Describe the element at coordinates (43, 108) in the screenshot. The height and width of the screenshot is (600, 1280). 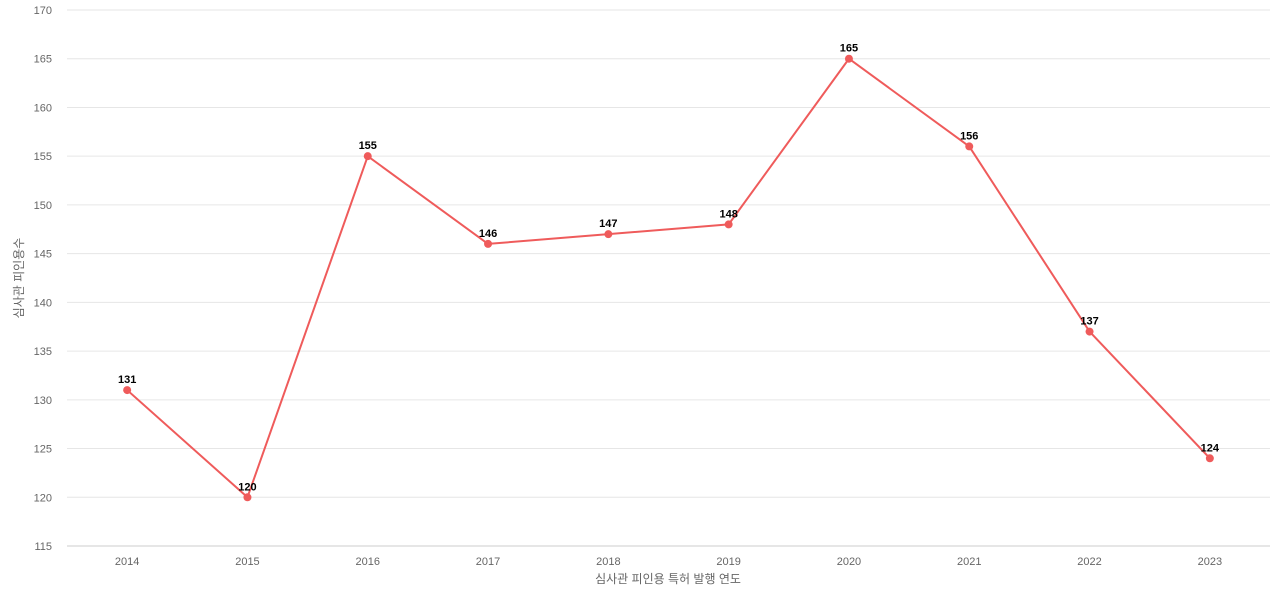
I see `y-tick-label: 160` at that location.